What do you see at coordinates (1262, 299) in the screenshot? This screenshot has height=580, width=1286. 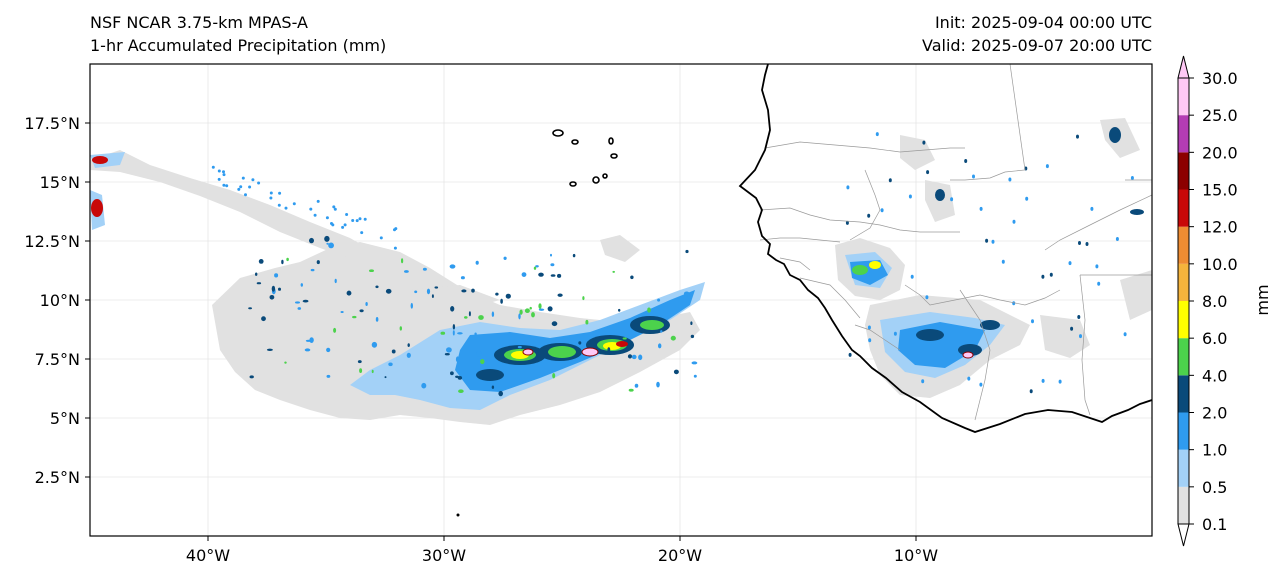 I see `colorbar-unit-label: mm` at bounding box center [1262, 299].